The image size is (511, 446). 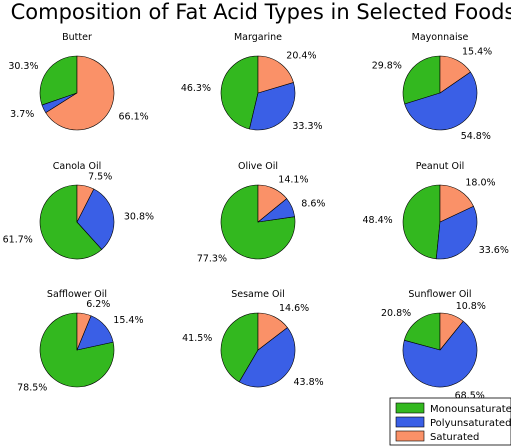 I want to click on pie-mayonnaise: Mayonnaise 29.8% 54.8% 15.4%, so click(x=432, y=87).